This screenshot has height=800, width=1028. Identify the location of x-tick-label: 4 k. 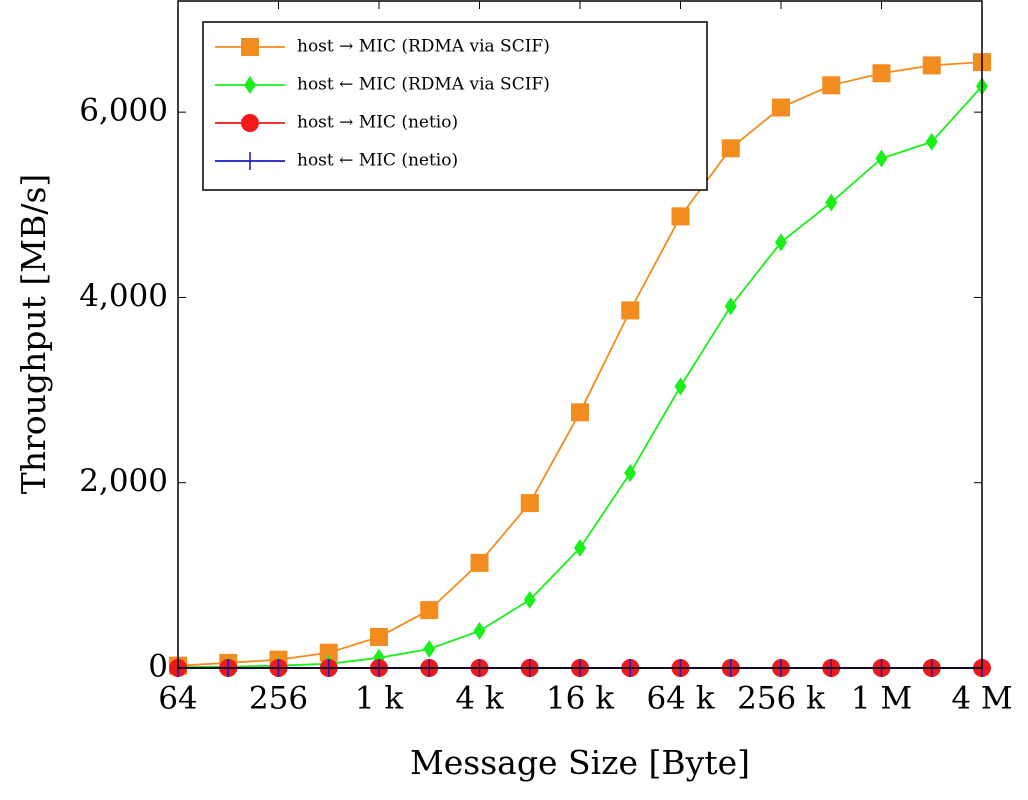
(479, 699).